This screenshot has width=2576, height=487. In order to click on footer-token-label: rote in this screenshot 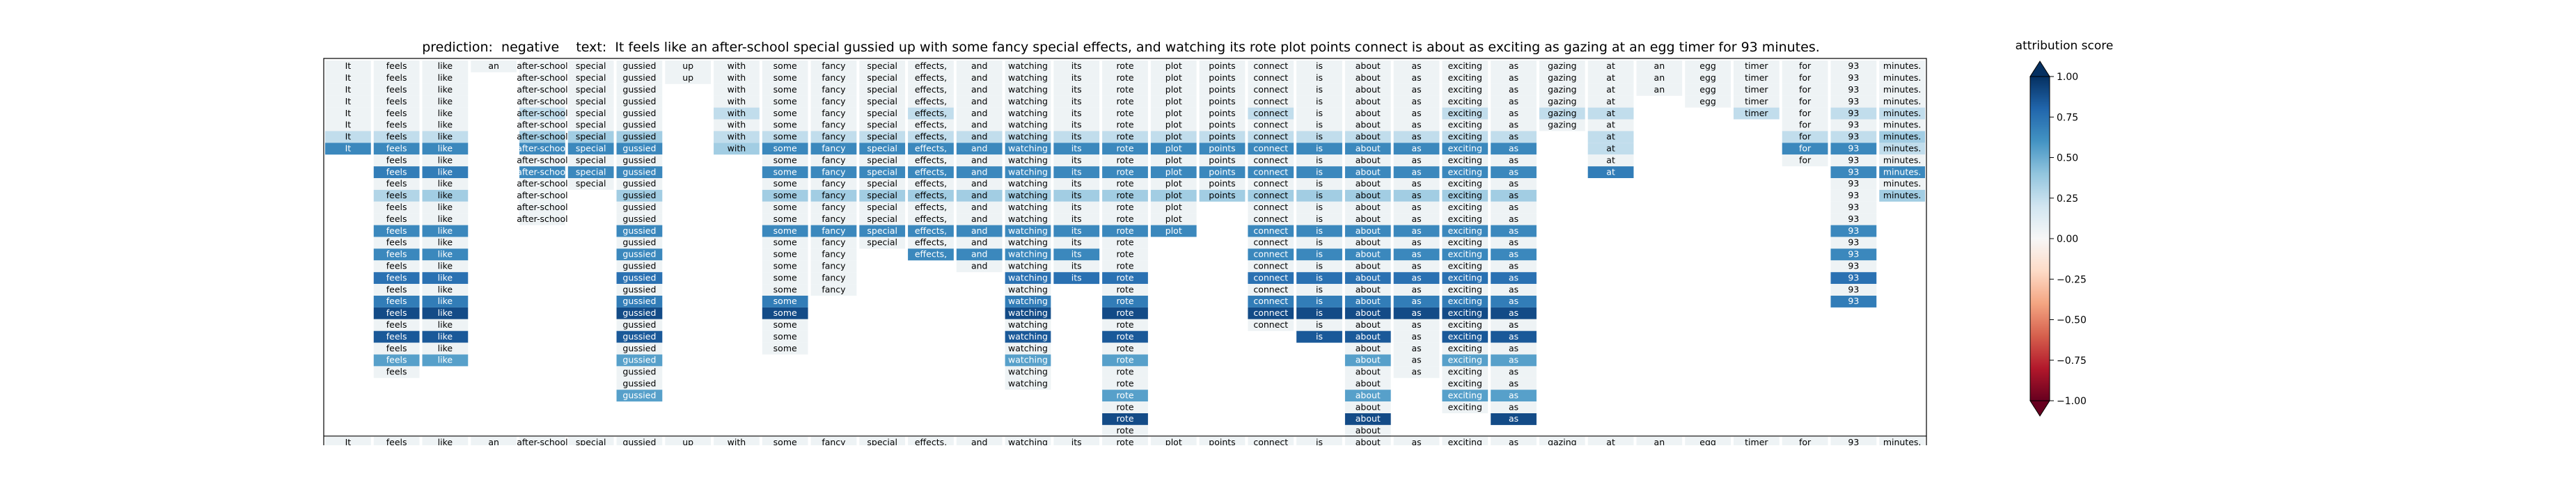, I will do `click(1124, 441)`.